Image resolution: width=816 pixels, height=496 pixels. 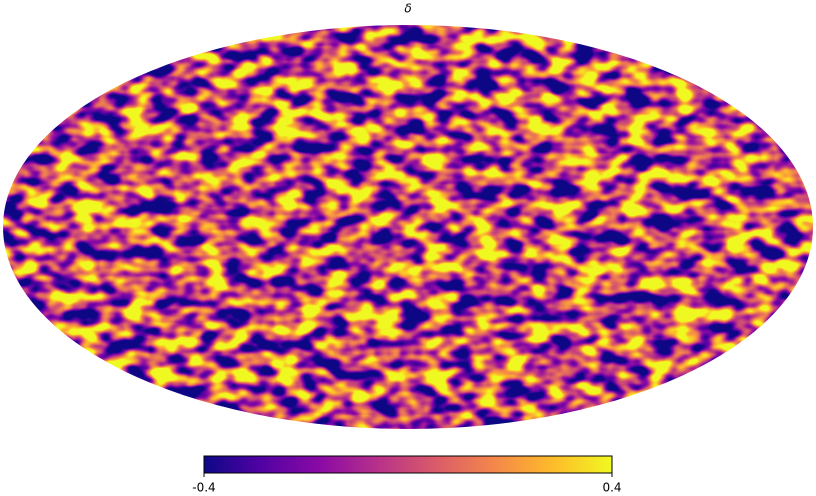 I want to click on colorbar-tick-label: 0.4, so click(x=611, y=488).